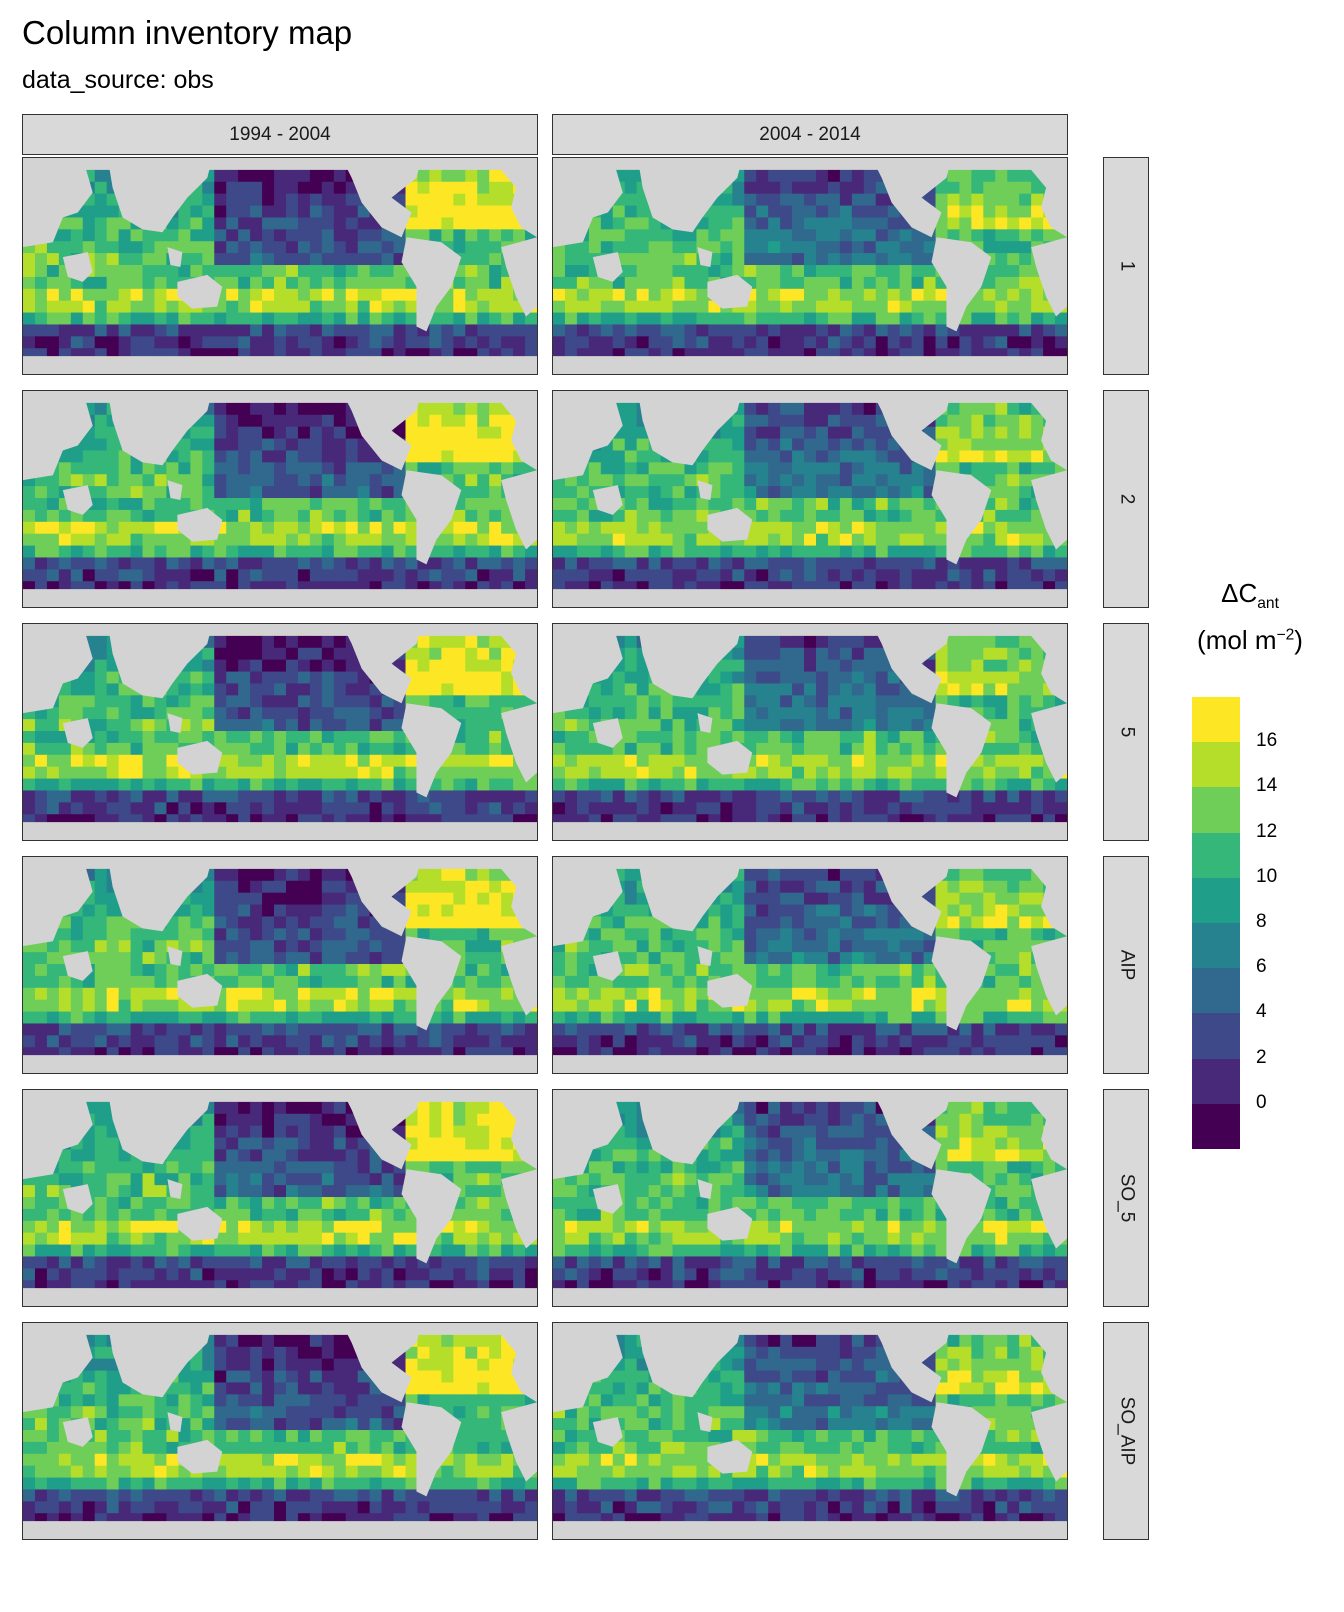 This screenshot has height=1612, width=1344. I want to click on facet-column-label: 2004 - 2014, so click(810, 134).